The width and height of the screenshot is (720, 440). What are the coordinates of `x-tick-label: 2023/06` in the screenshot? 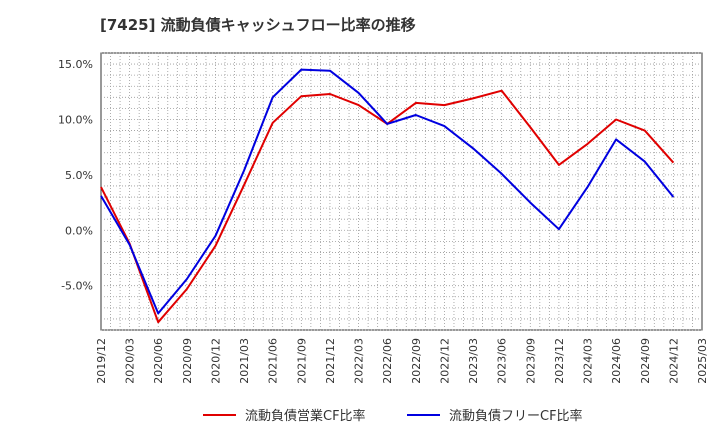 It's located at (502, 361).